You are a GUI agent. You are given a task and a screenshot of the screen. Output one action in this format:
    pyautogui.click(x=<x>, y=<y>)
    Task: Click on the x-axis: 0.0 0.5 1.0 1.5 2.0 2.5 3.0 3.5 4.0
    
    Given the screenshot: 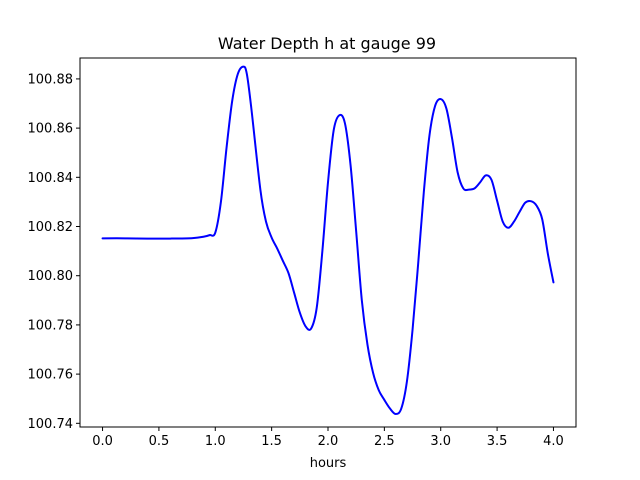 What is the action you would take?
    pyautogui.click(x=328, y=438)
    